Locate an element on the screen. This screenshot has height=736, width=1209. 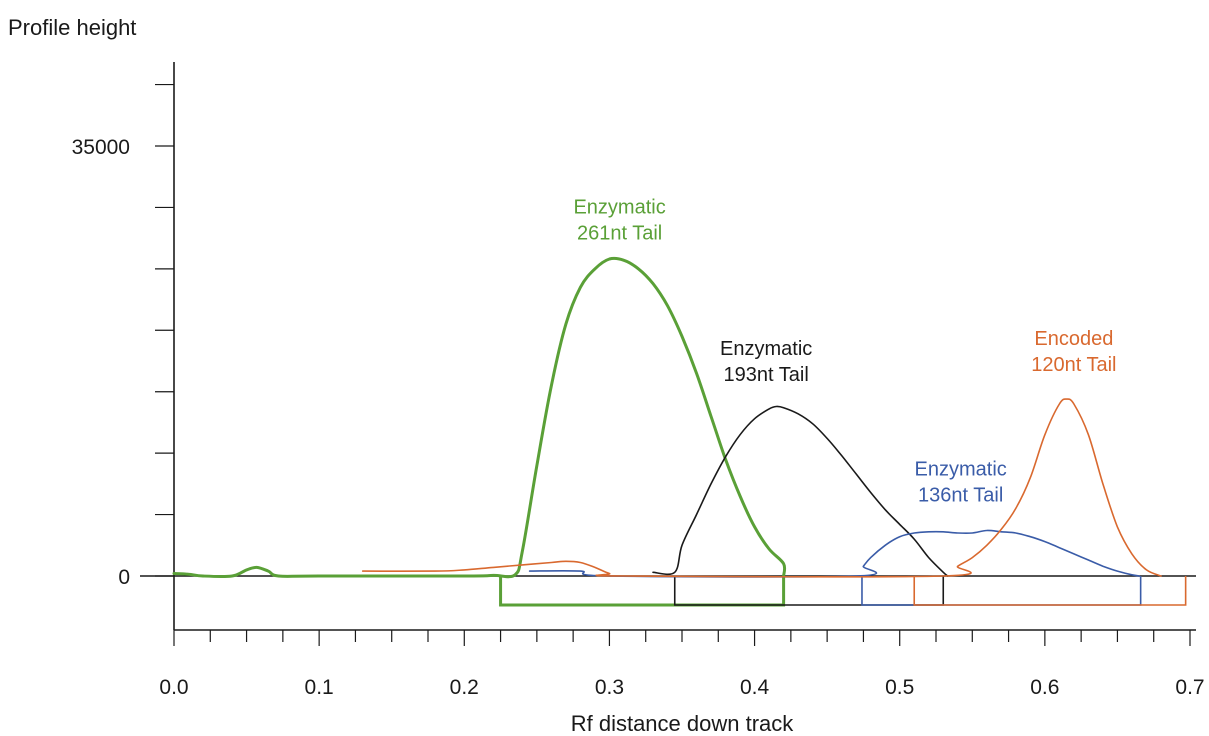
series-annotation: Enzymatic 136nt Tail is located at coordinates (961, 482).